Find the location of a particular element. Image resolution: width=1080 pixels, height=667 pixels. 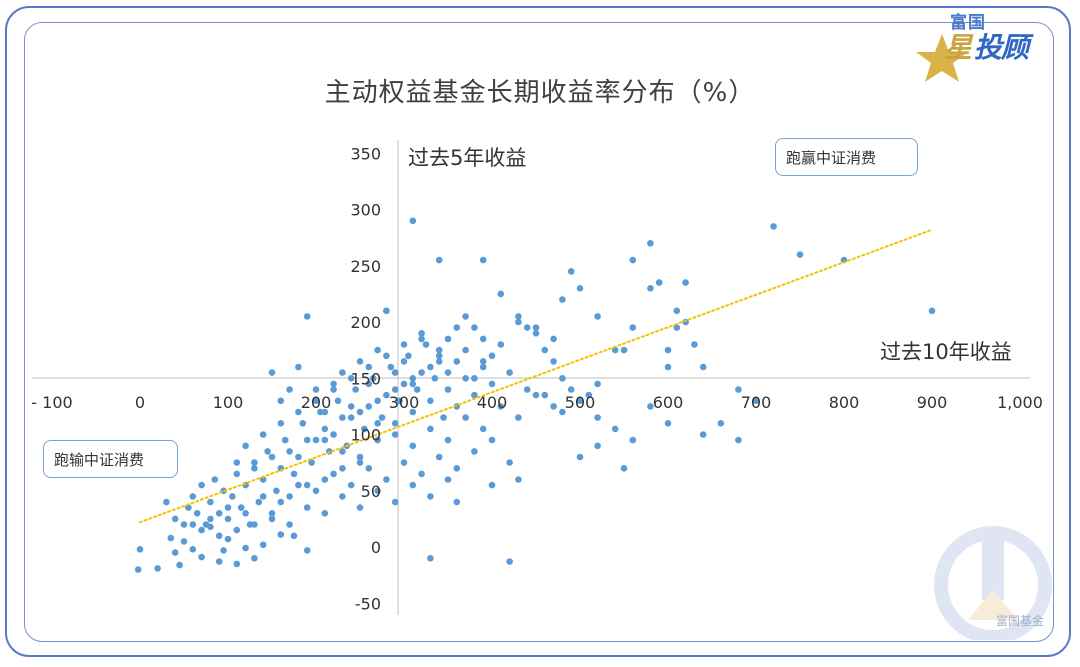

brand-name-big: 投顾 is located at coordinates (1001, 47).